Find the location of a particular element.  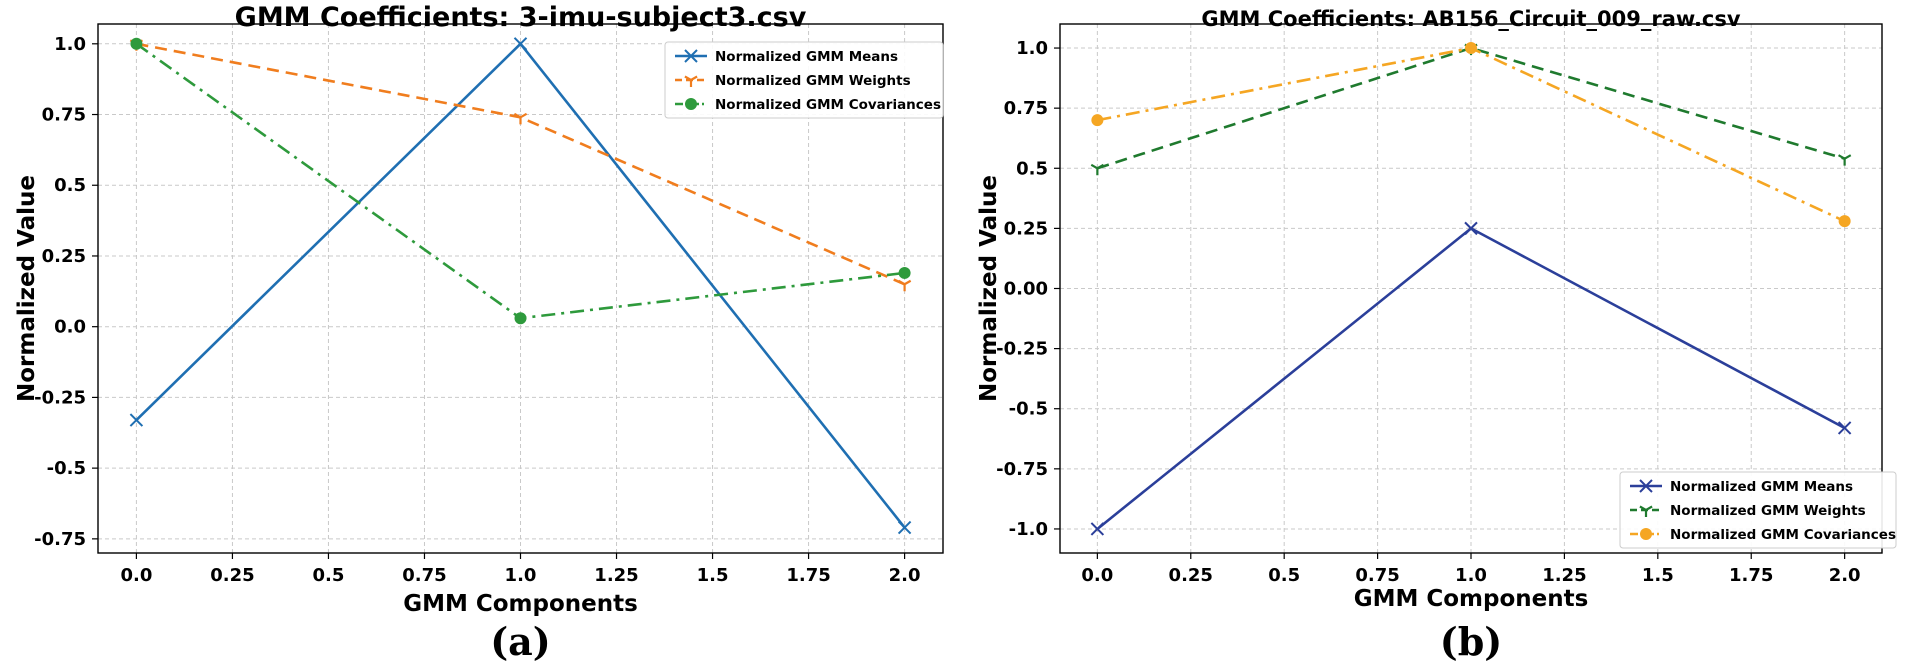

y-tick-label: -1.0 is located at coordinates (1028, 529).